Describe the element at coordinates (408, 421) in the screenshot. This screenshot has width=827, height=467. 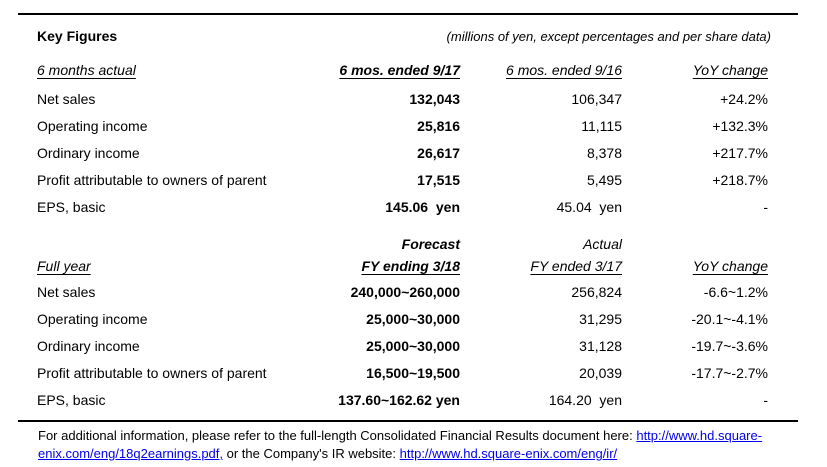
I see `bottom-divider` at that location.